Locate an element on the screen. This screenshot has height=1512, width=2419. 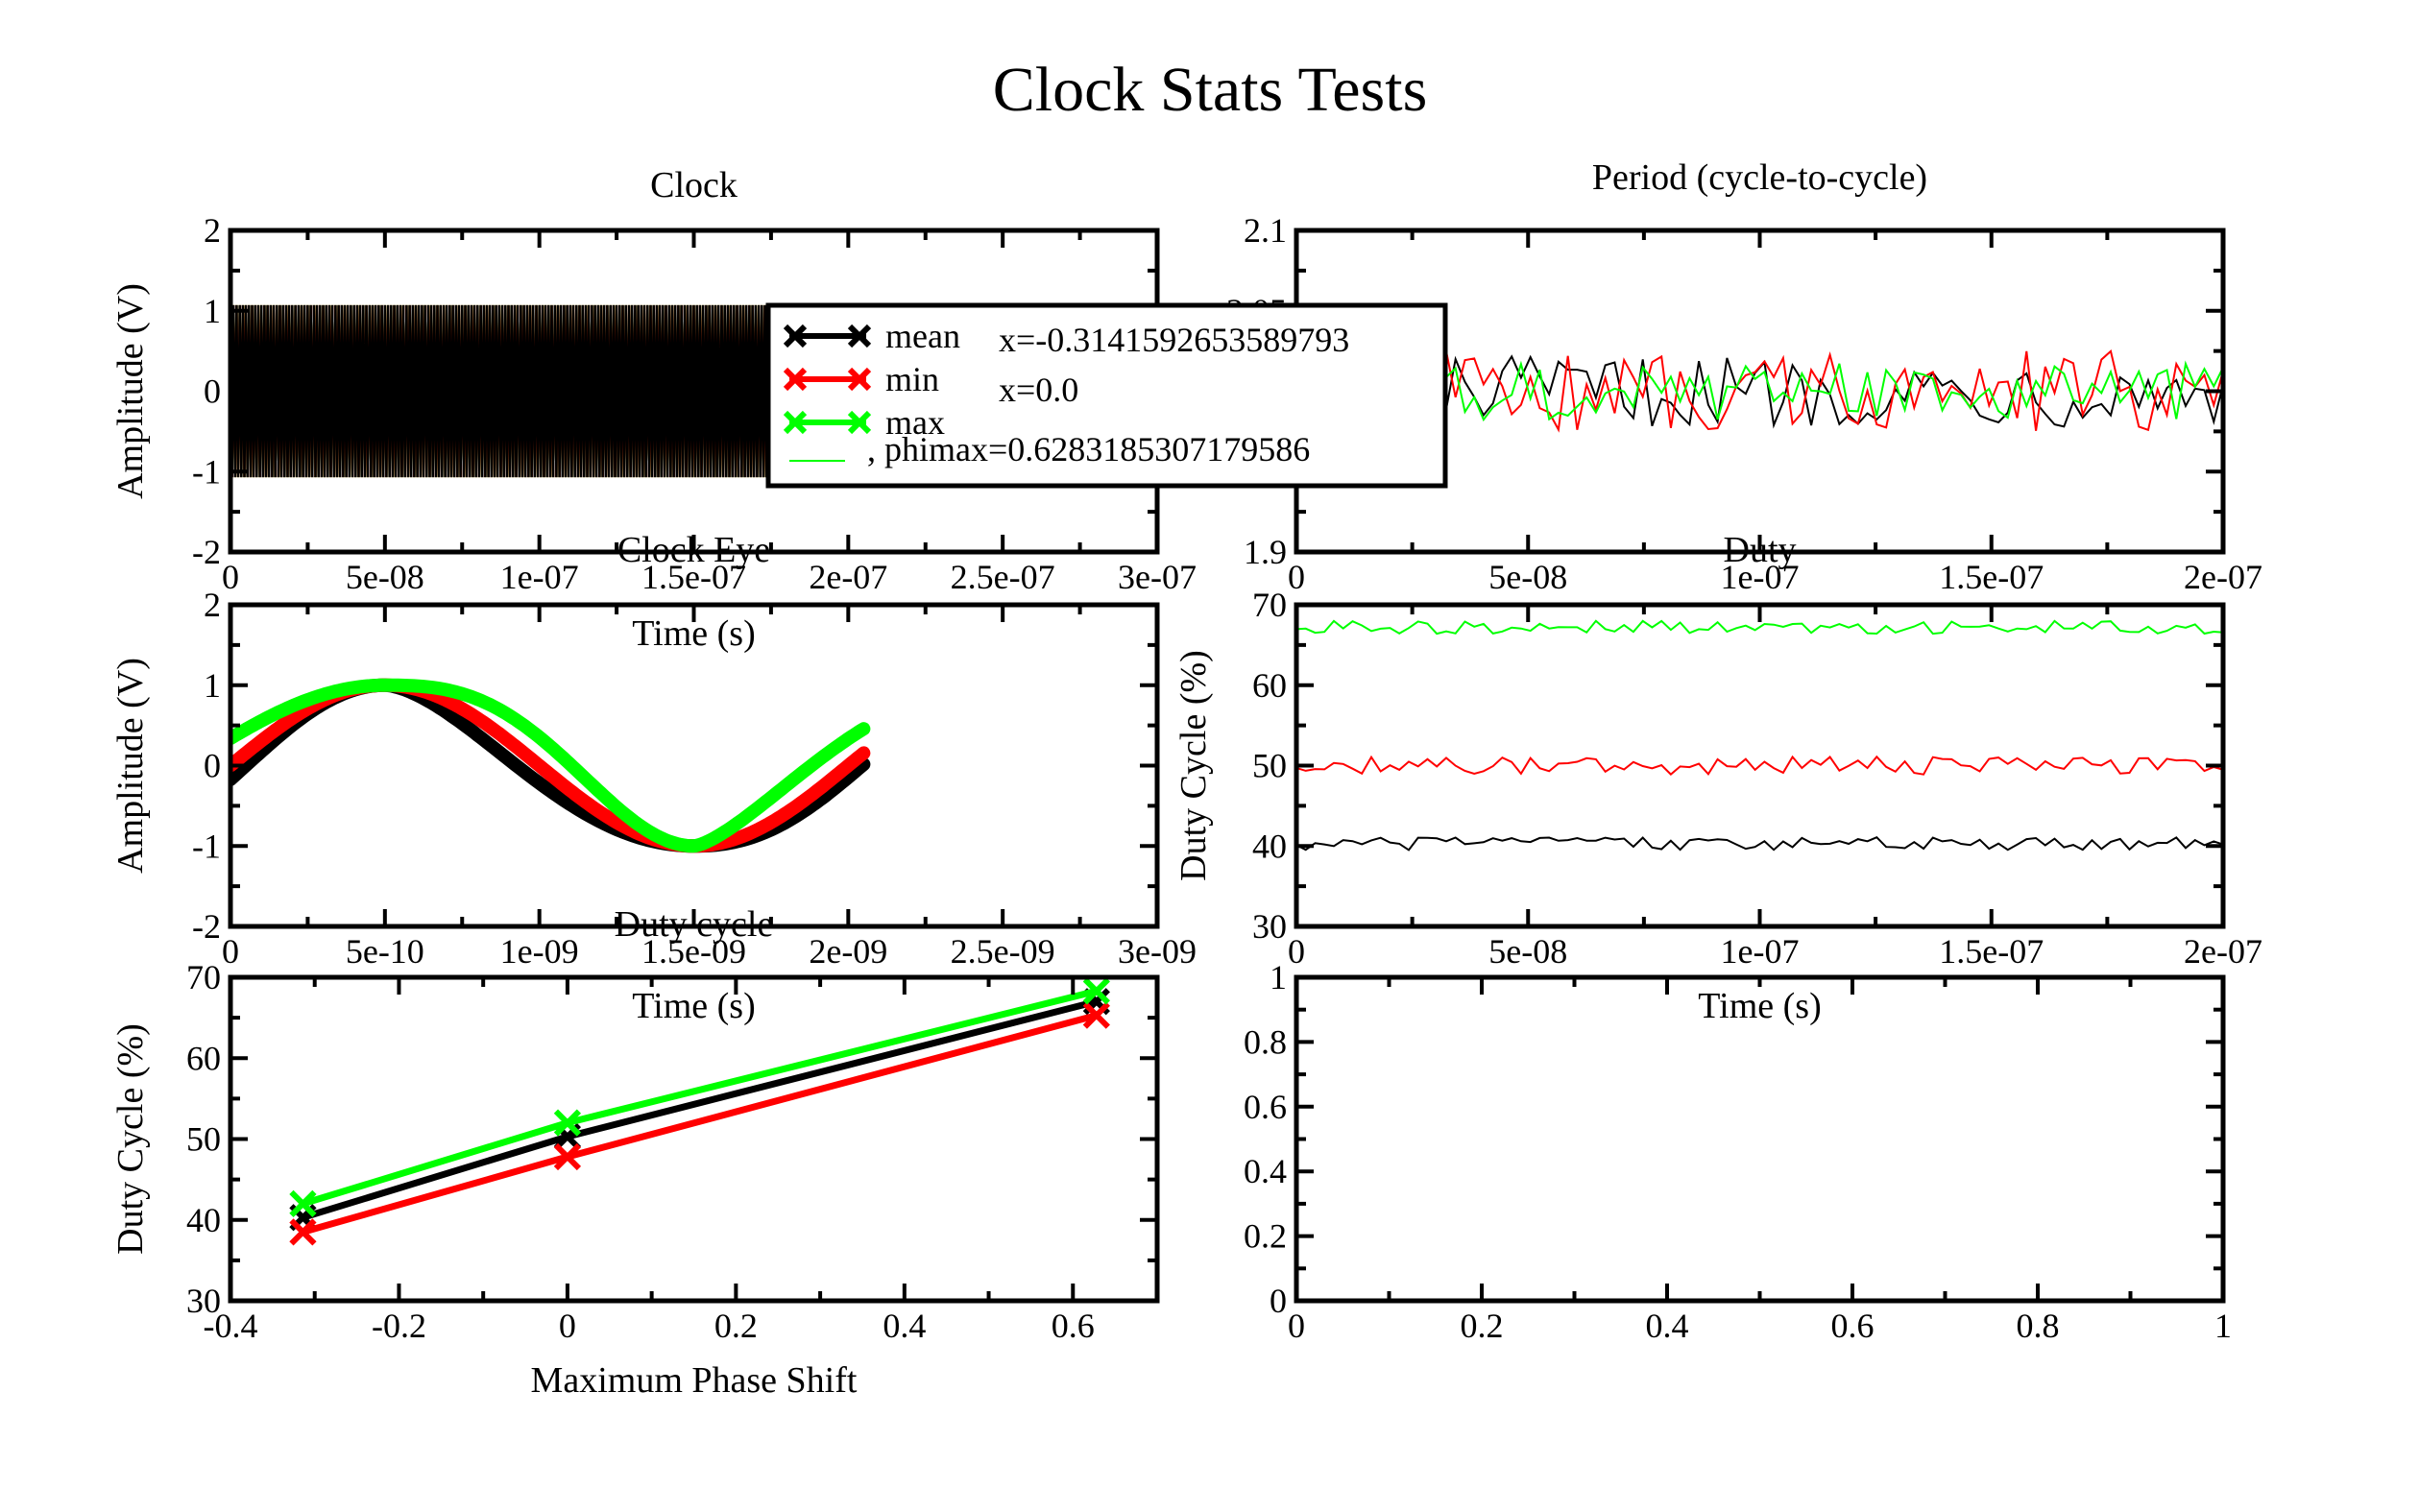
dutycycle-xtick-label: 0.6 is located at coordinates (1073, 1326).